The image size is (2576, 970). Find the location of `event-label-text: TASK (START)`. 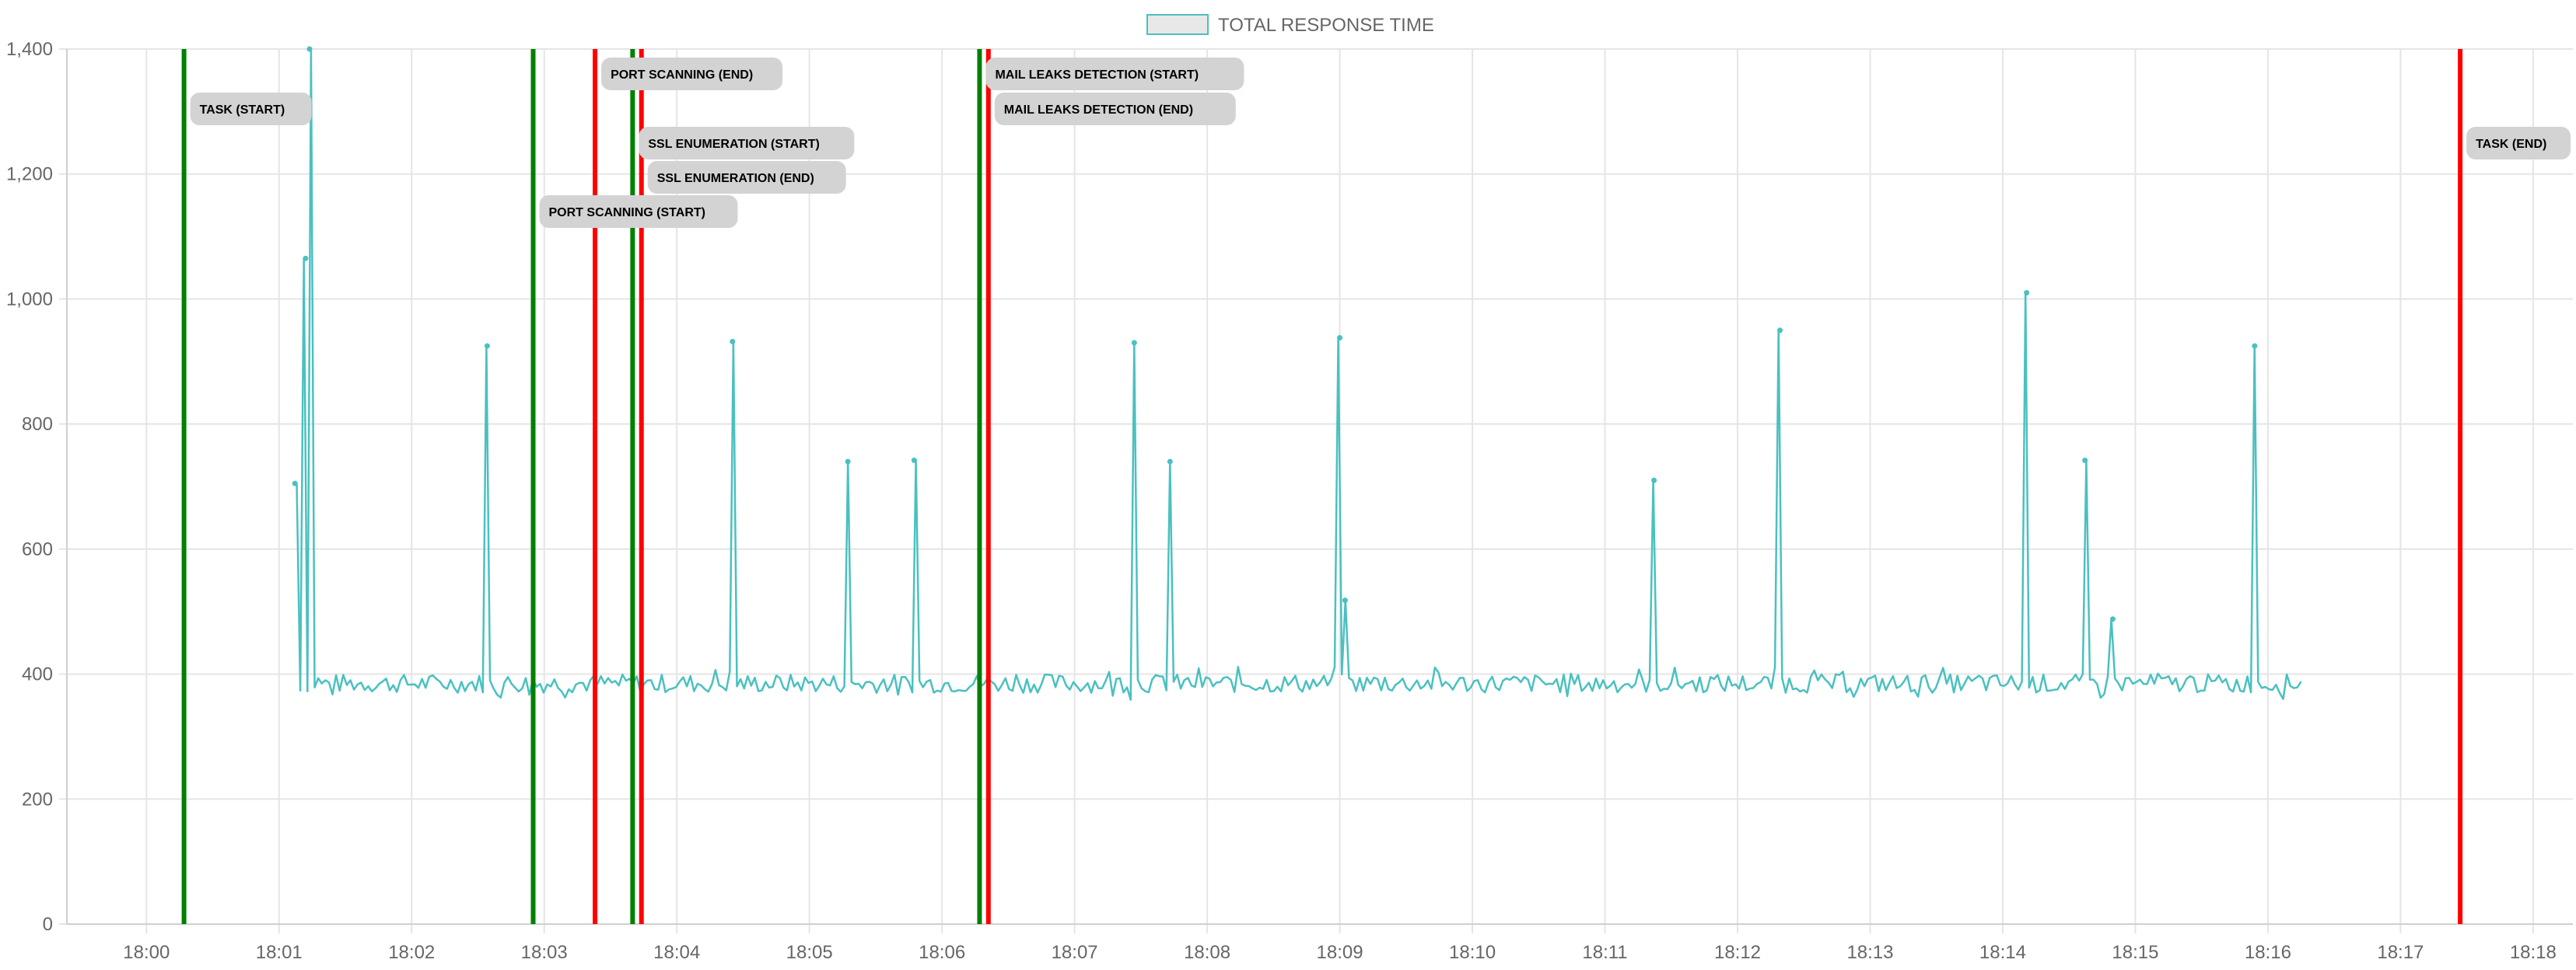

event-label-text: TASK (START) is located at coordinates (243, 110).